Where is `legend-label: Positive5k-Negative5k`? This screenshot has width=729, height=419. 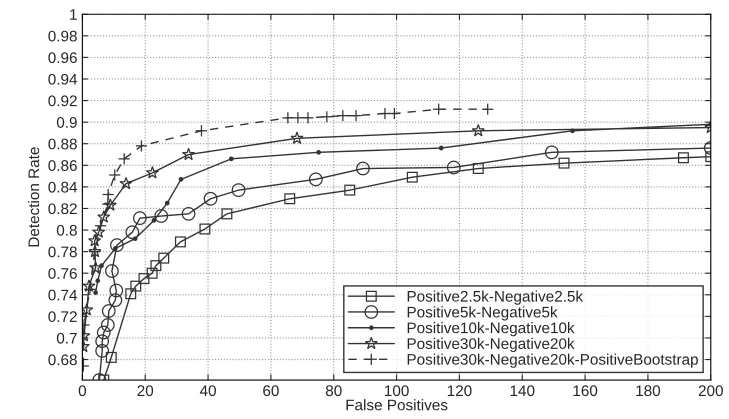 legend-label: Positive5k-Negative5k is located at coordinates (483, 313).